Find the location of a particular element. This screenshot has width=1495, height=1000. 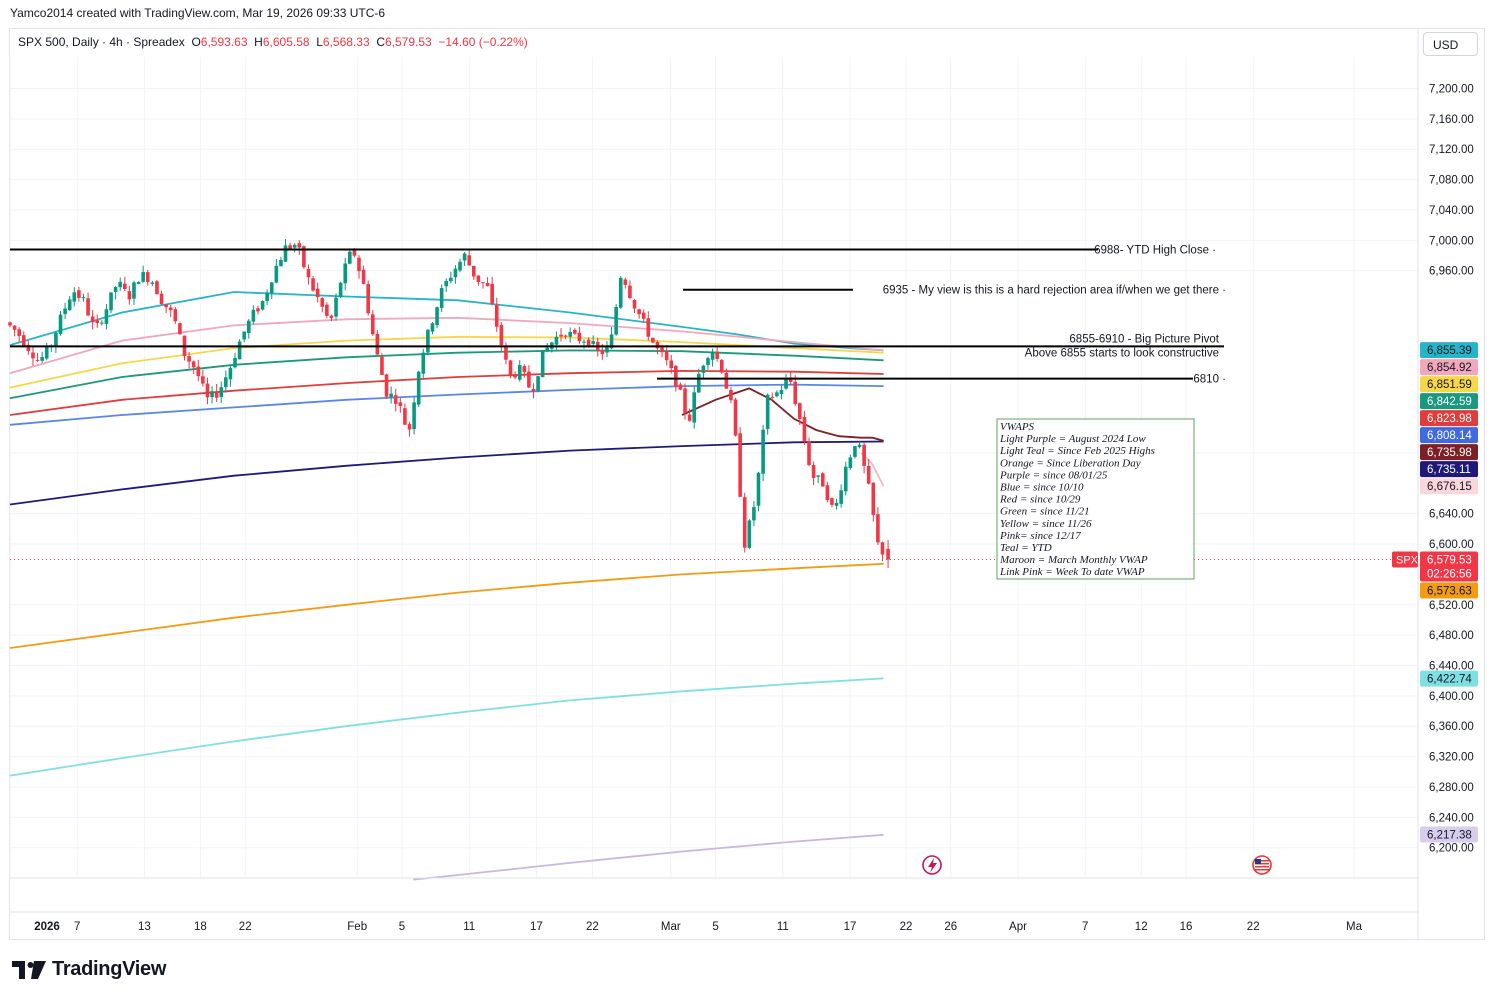

legend-line: Link Pink = Week To date VWAP is located at coordinates (1072, 572).